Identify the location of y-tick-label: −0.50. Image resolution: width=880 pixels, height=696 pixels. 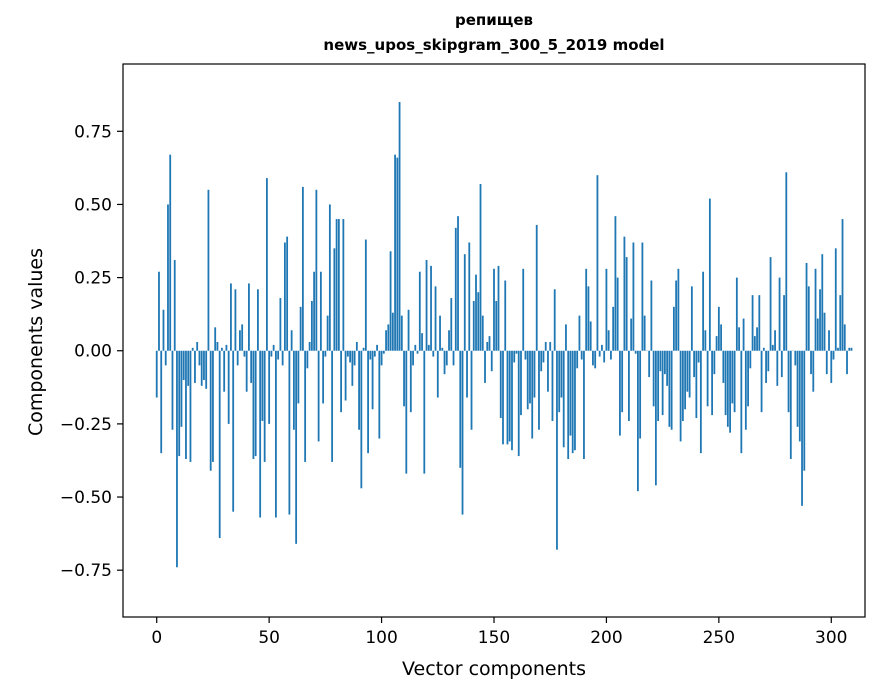
(86, 498).